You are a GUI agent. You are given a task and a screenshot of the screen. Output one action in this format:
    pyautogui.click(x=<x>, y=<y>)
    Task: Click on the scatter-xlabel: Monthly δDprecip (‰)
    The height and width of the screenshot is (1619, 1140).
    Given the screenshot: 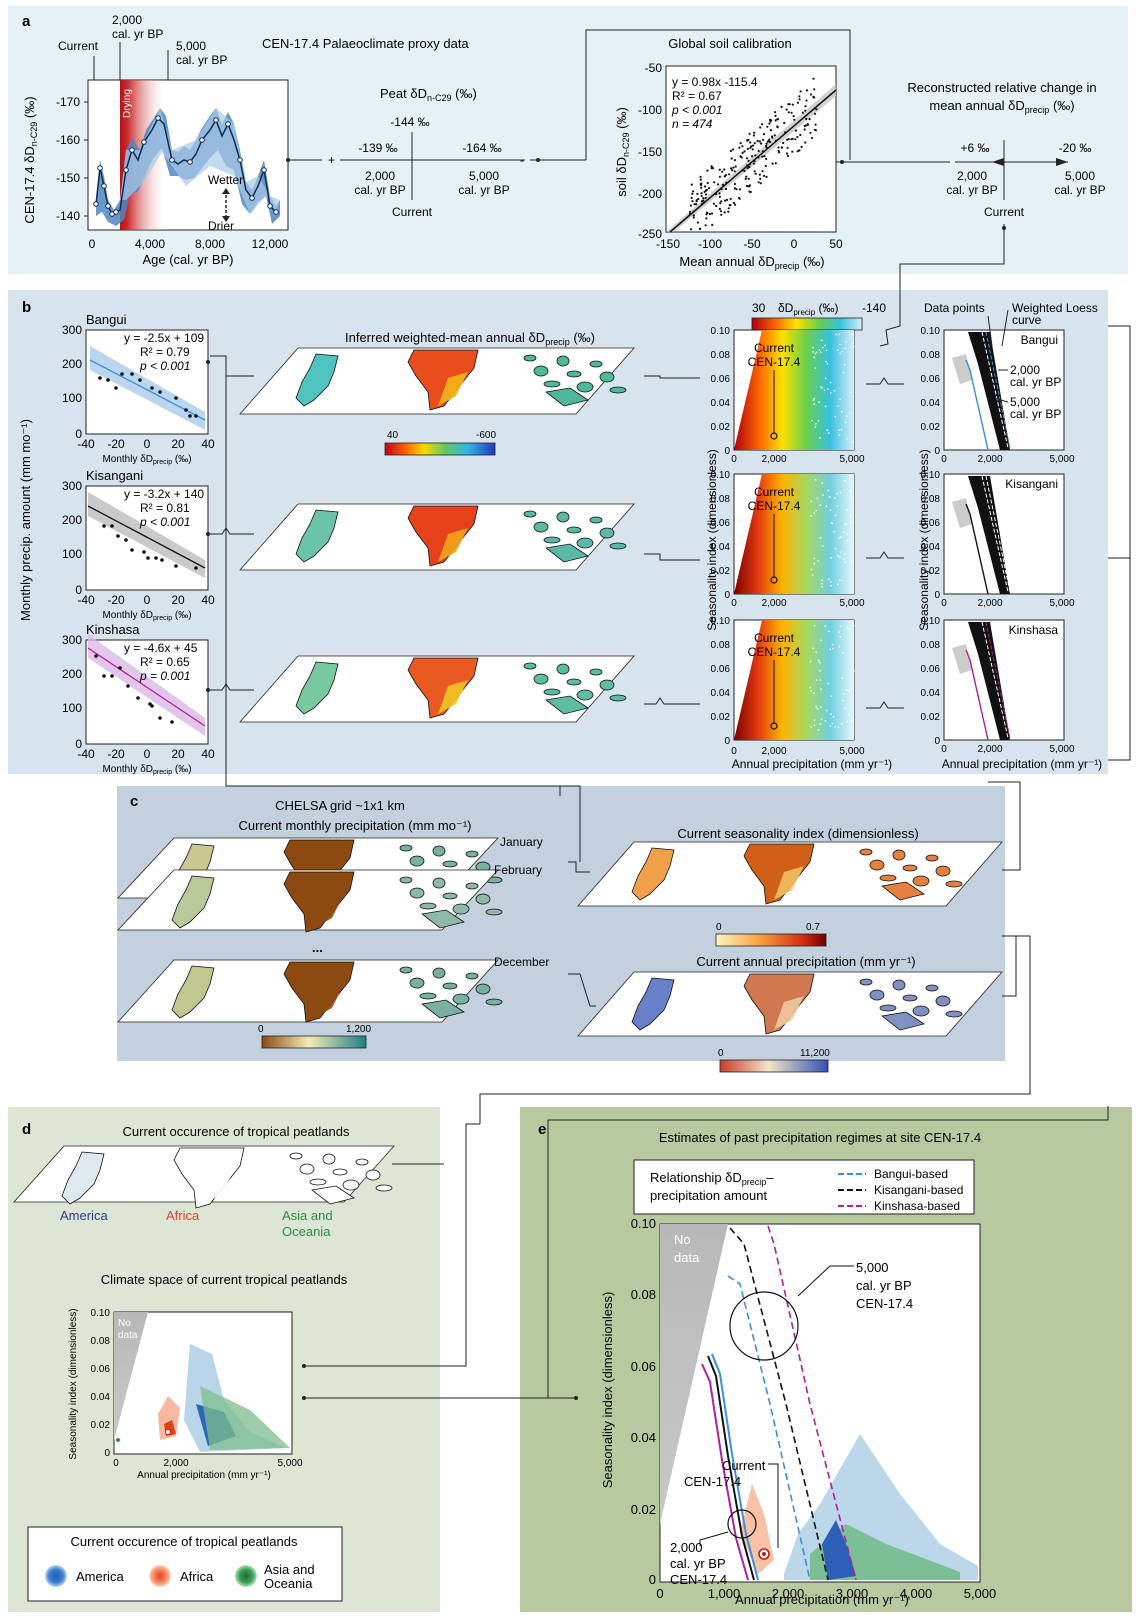 What is the action you would take?
    pyautogui.click(x=146, y=616)
    